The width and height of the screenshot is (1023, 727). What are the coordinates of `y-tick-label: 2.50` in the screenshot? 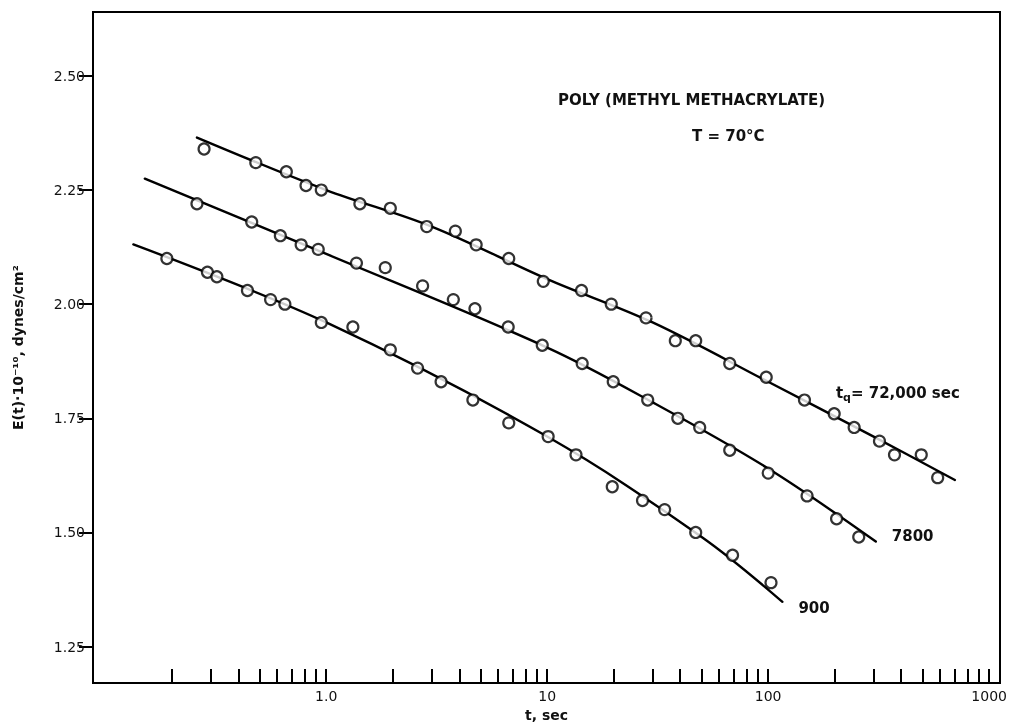 It's located at (69, 75).